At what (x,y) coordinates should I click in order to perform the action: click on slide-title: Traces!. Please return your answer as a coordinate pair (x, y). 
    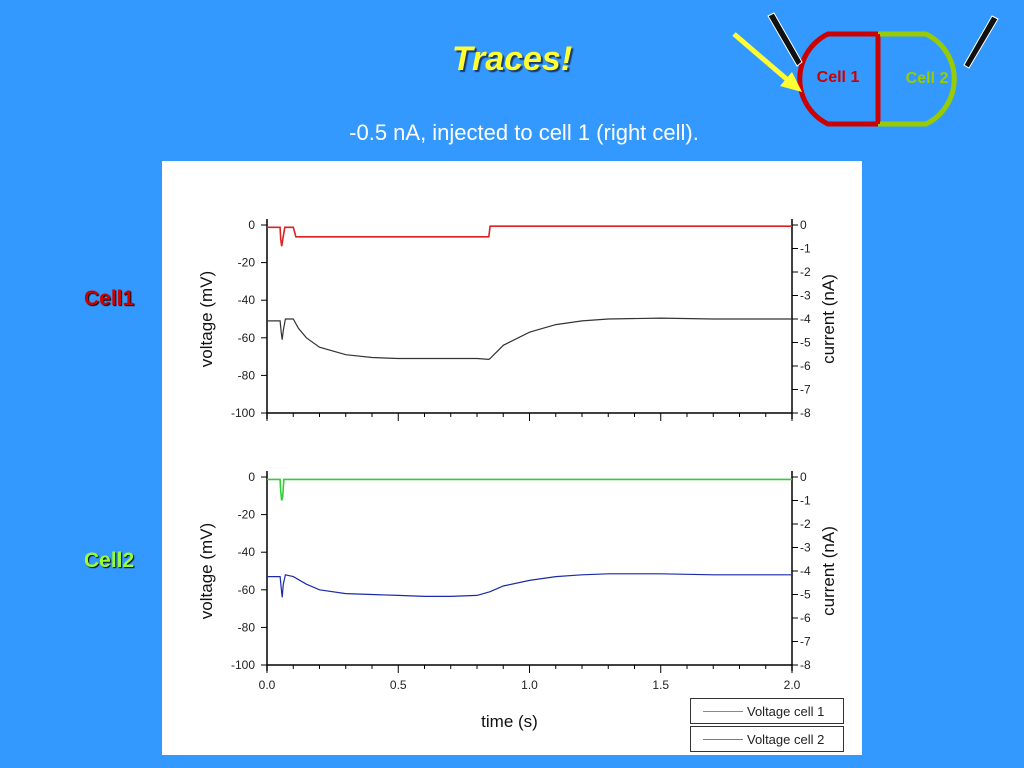
    Looking at the image, I should click on (512, 59).